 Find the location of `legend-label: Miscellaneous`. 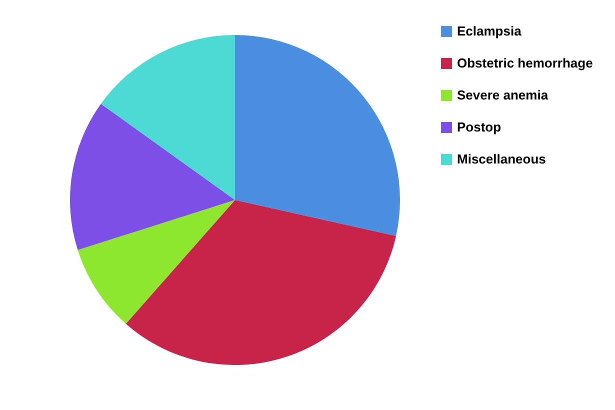

legend-label: Miscellaneous is located at coordinates (501, 159).